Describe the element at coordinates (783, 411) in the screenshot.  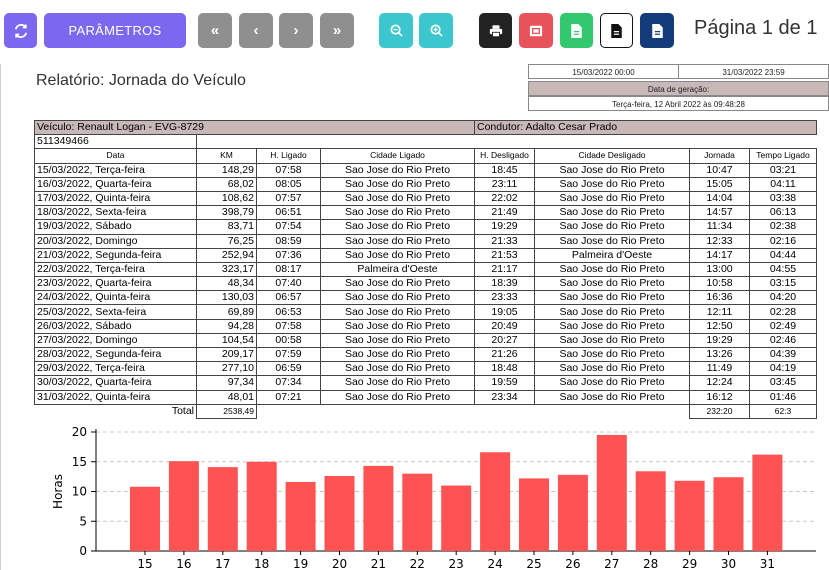
I see `total-tempo-ligado: 62:3` at that location.